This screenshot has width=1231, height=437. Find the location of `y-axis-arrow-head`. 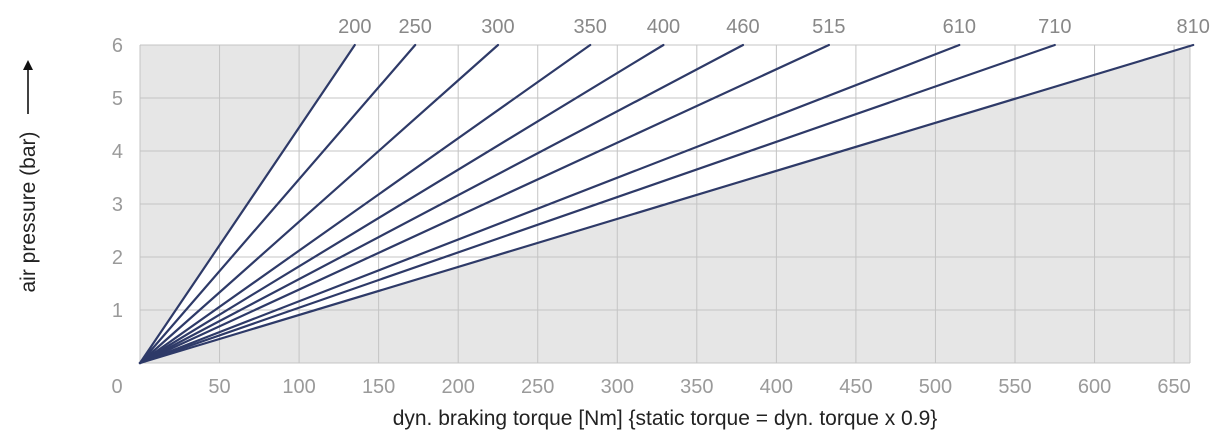

y-axis-arrow-head is located at coordinates (28, 65).